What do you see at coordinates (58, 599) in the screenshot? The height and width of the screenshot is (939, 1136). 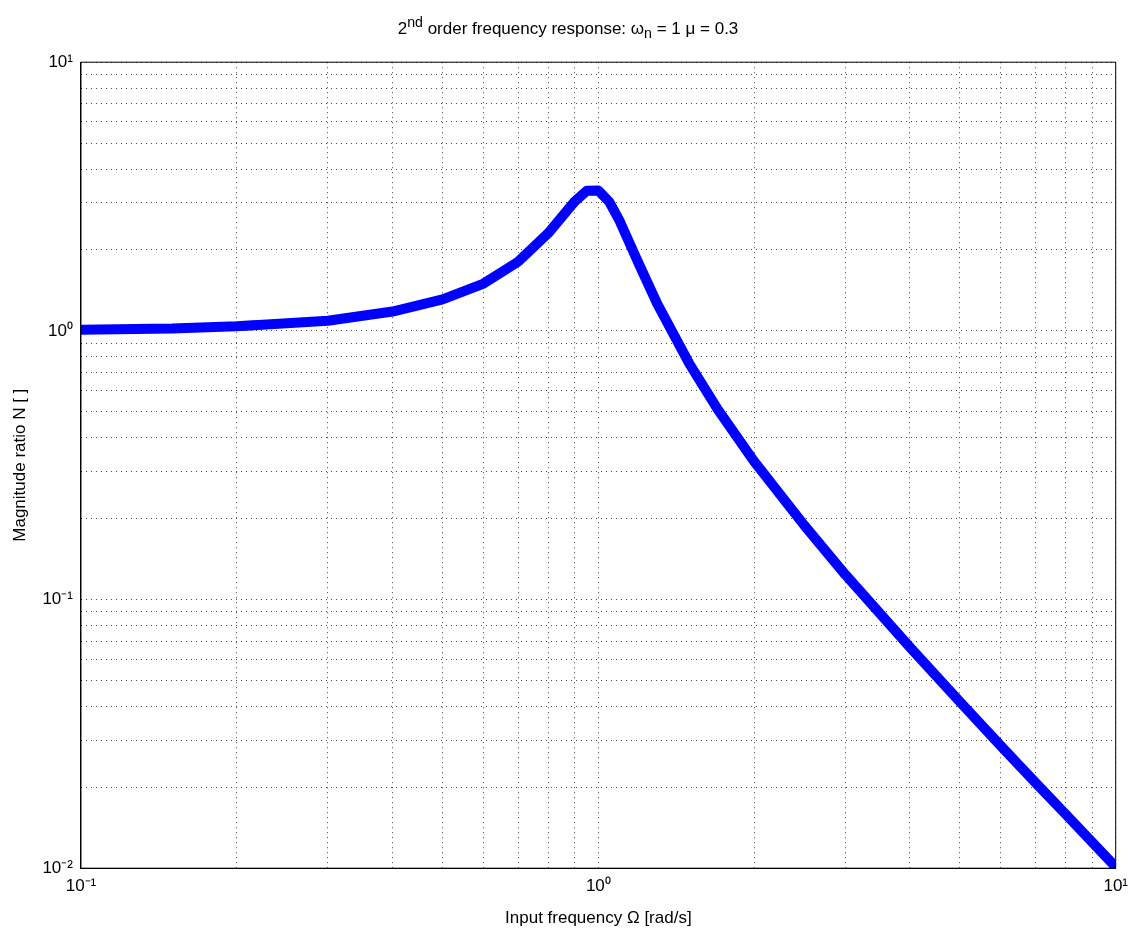 I see `y-tick-label: 10⁻¹` at bounding box center [58, 599].